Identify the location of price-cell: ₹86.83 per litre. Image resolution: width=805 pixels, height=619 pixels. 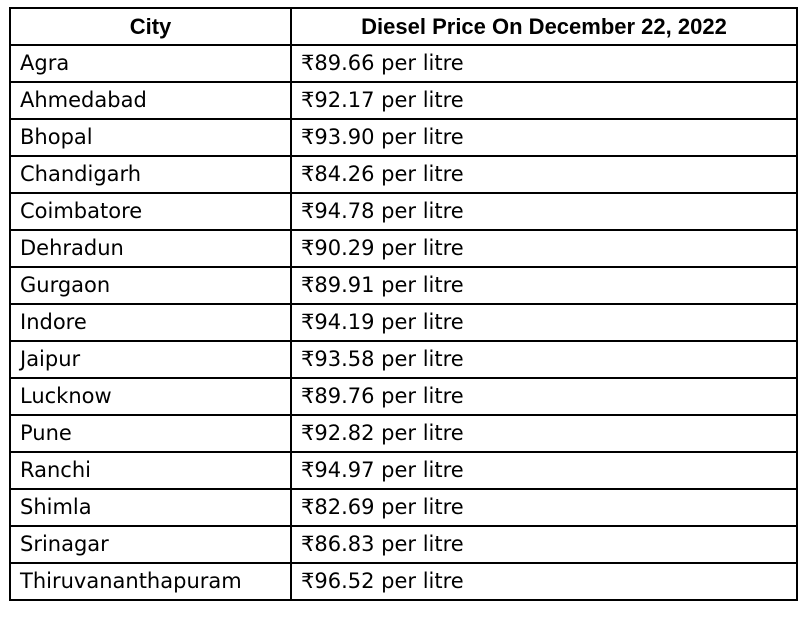
(544, 544).